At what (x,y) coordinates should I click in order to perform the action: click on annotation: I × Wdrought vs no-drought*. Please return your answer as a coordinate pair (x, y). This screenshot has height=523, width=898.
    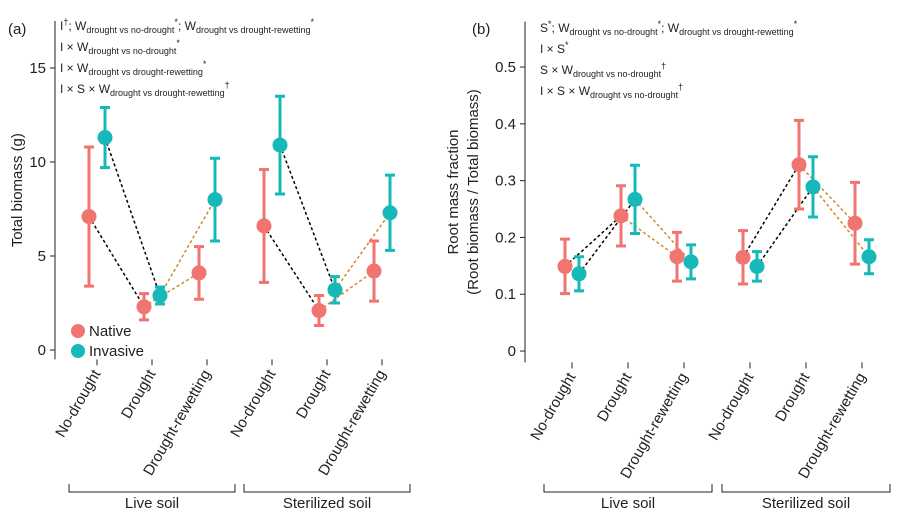
    Looking at the image, I should click on (120, 47).